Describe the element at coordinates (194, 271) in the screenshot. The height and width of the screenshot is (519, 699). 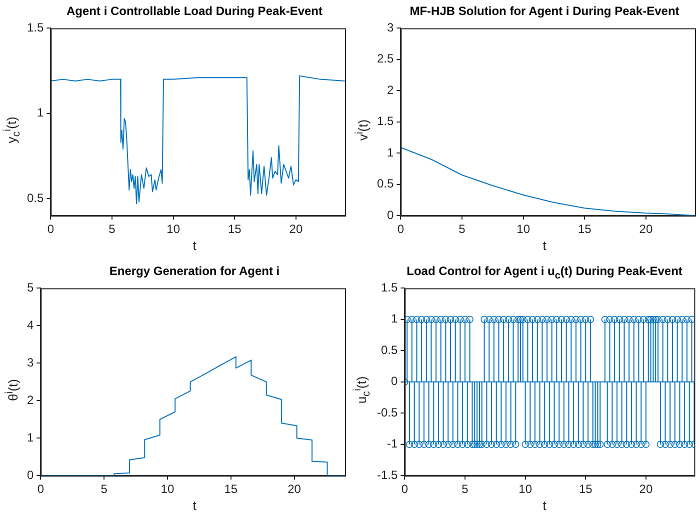
I see `chart-title: Energy Generation for Agent i` at that location.